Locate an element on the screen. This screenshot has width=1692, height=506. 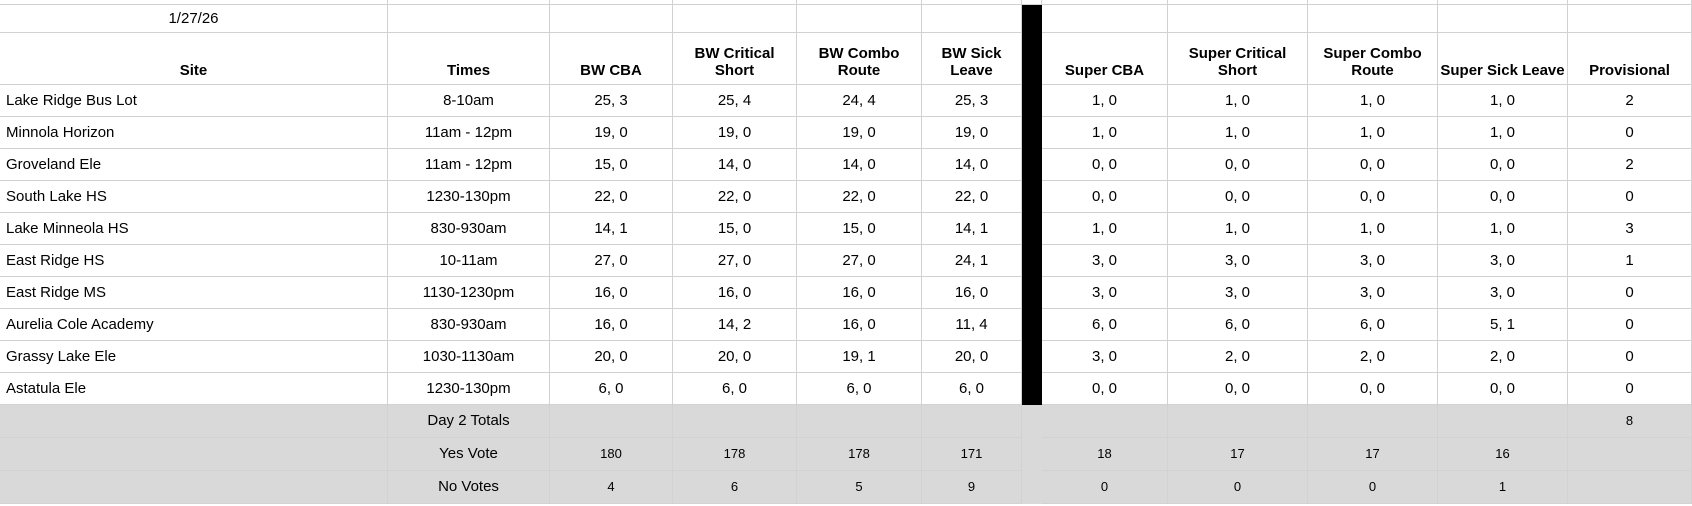
cell-times: Day 2 Totals is located at coordinates (469, 421).